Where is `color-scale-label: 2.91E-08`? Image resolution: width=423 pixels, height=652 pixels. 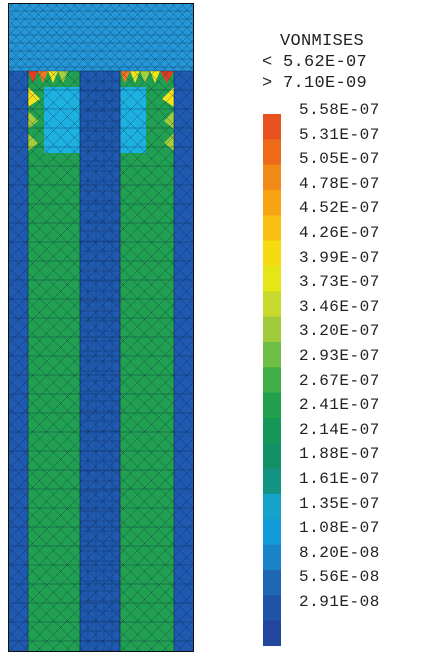 color-scale-label: 2.91E-08 is located at coordinates (339, 602).